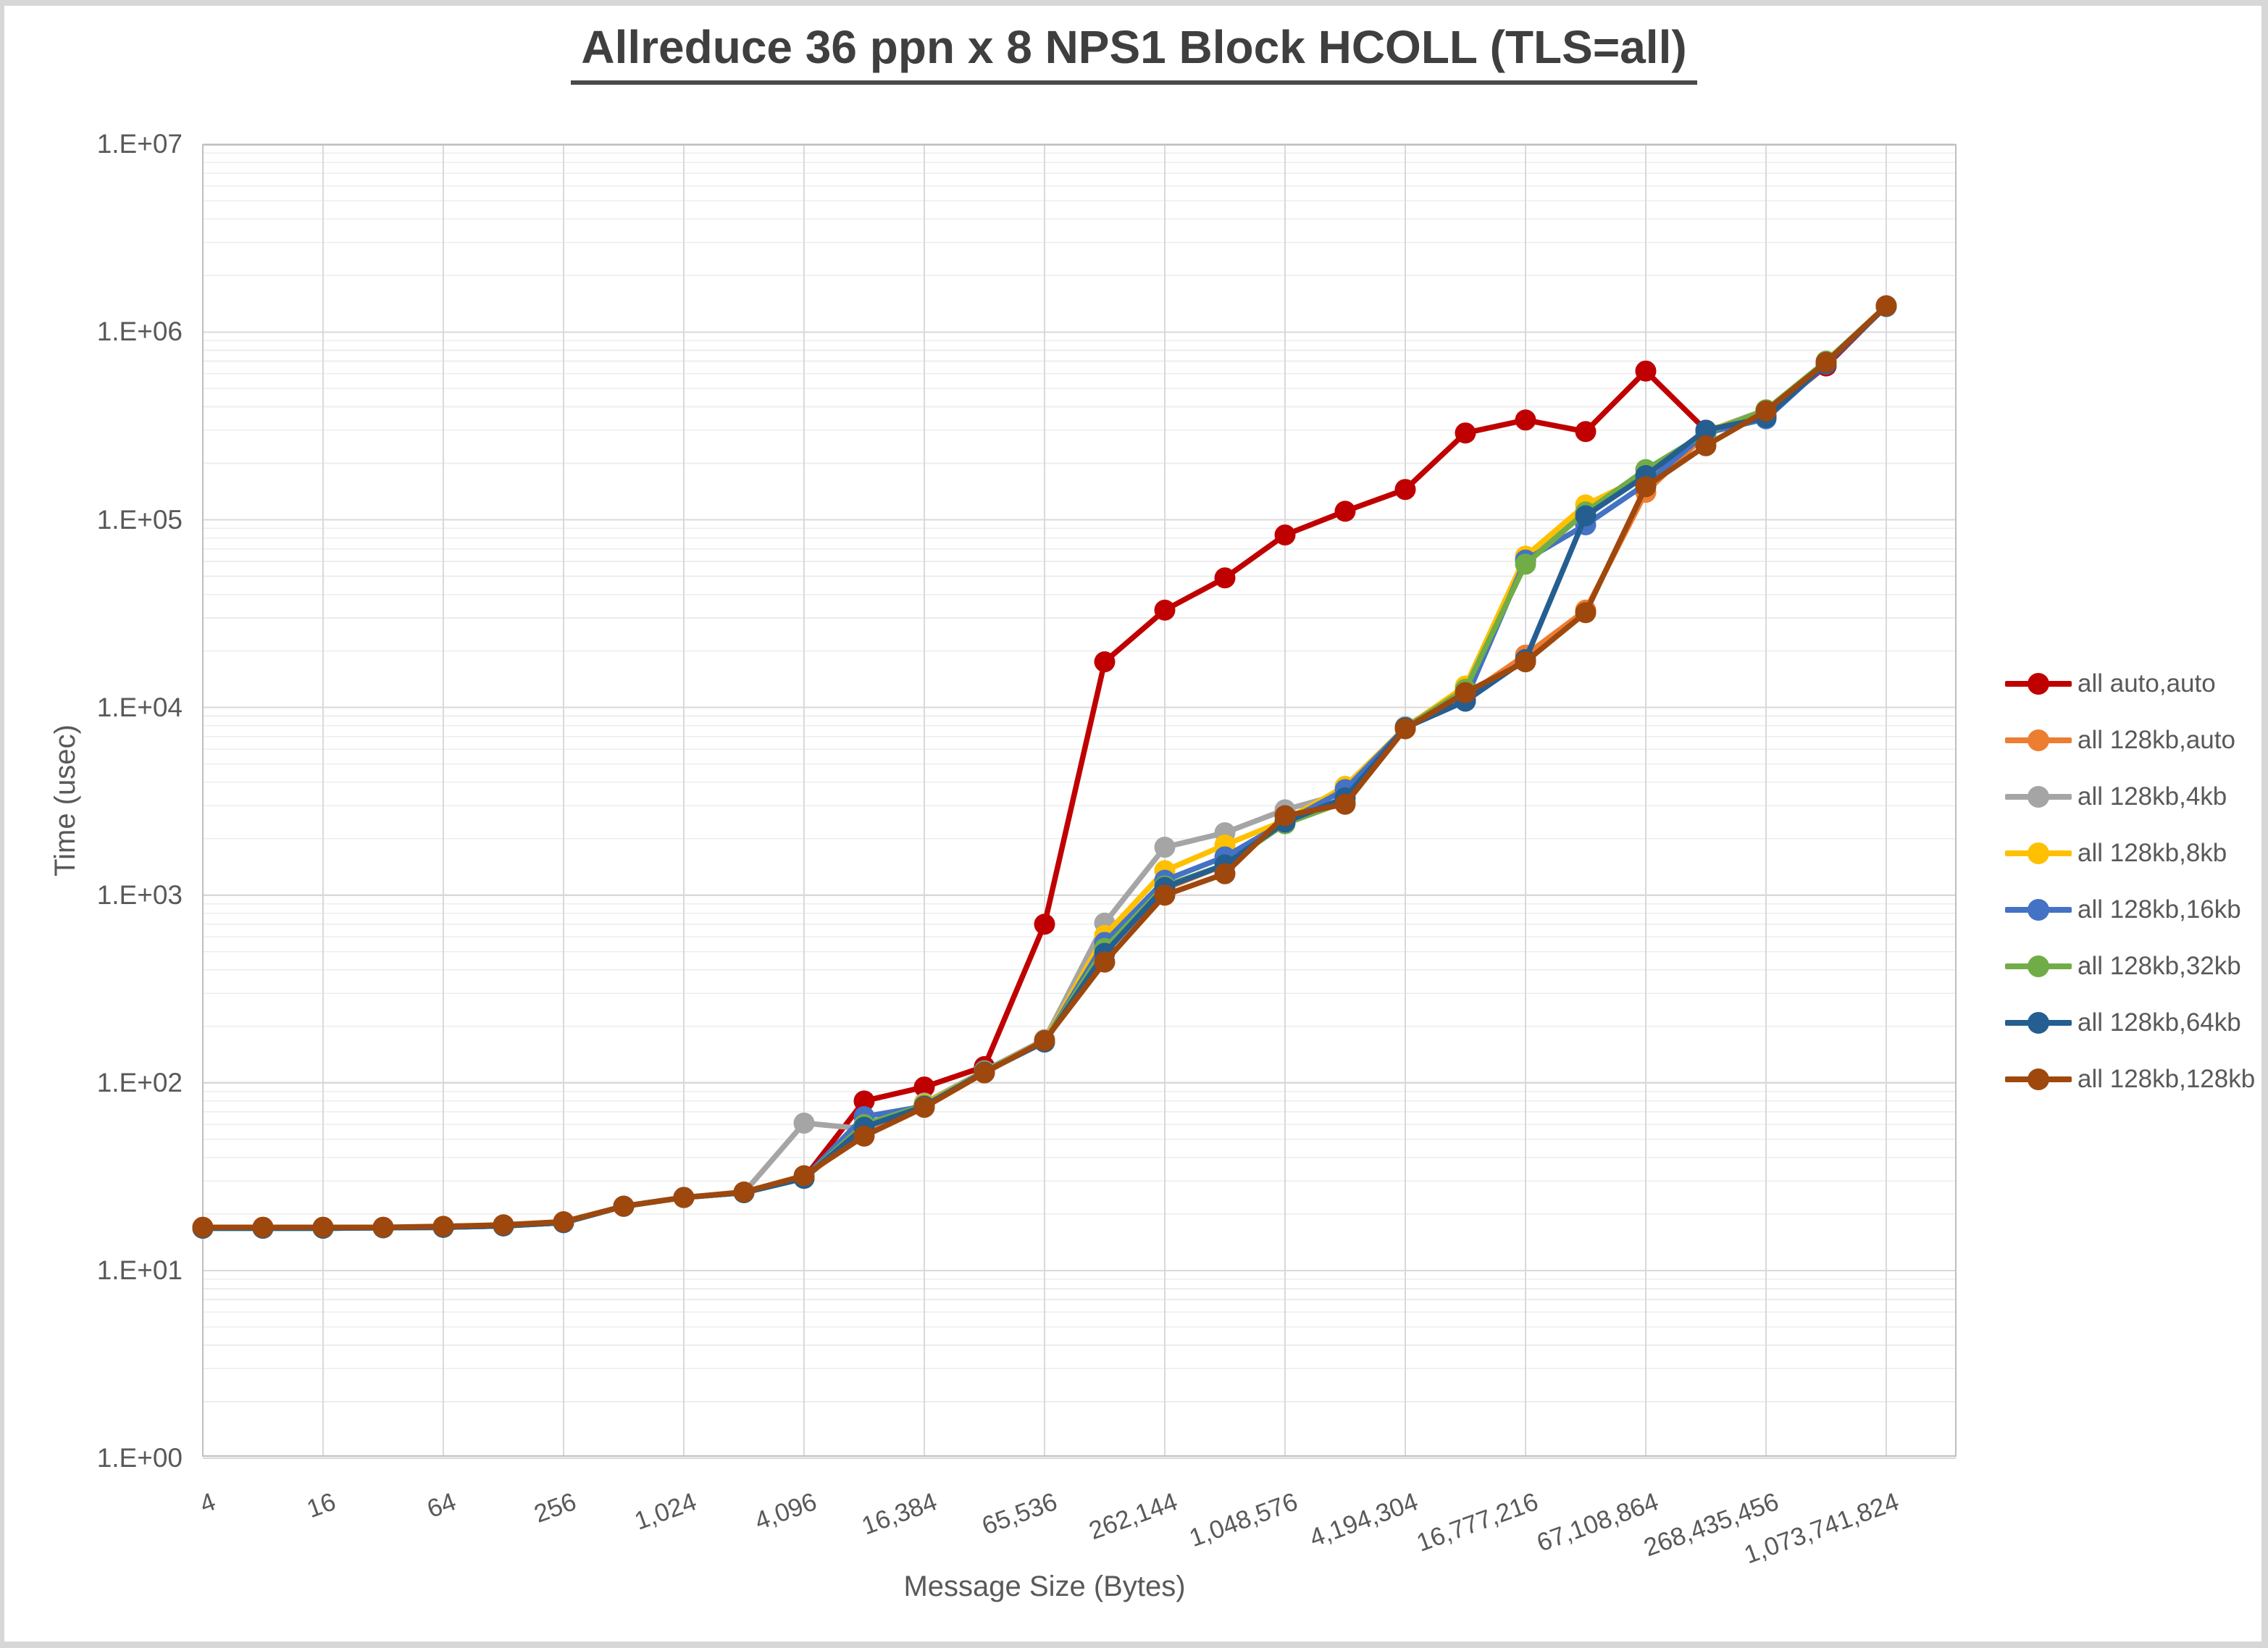 This screenshot has width=2268, height=1648. I want to click on window-edge-left, so click(2, 824).